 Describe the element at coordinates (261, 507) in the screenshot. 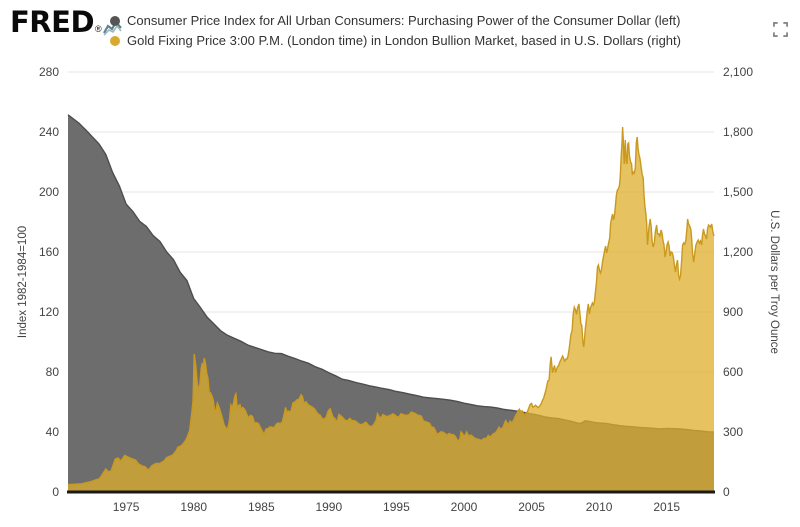

I see `x-axis-tick-label: 1985` at that location.